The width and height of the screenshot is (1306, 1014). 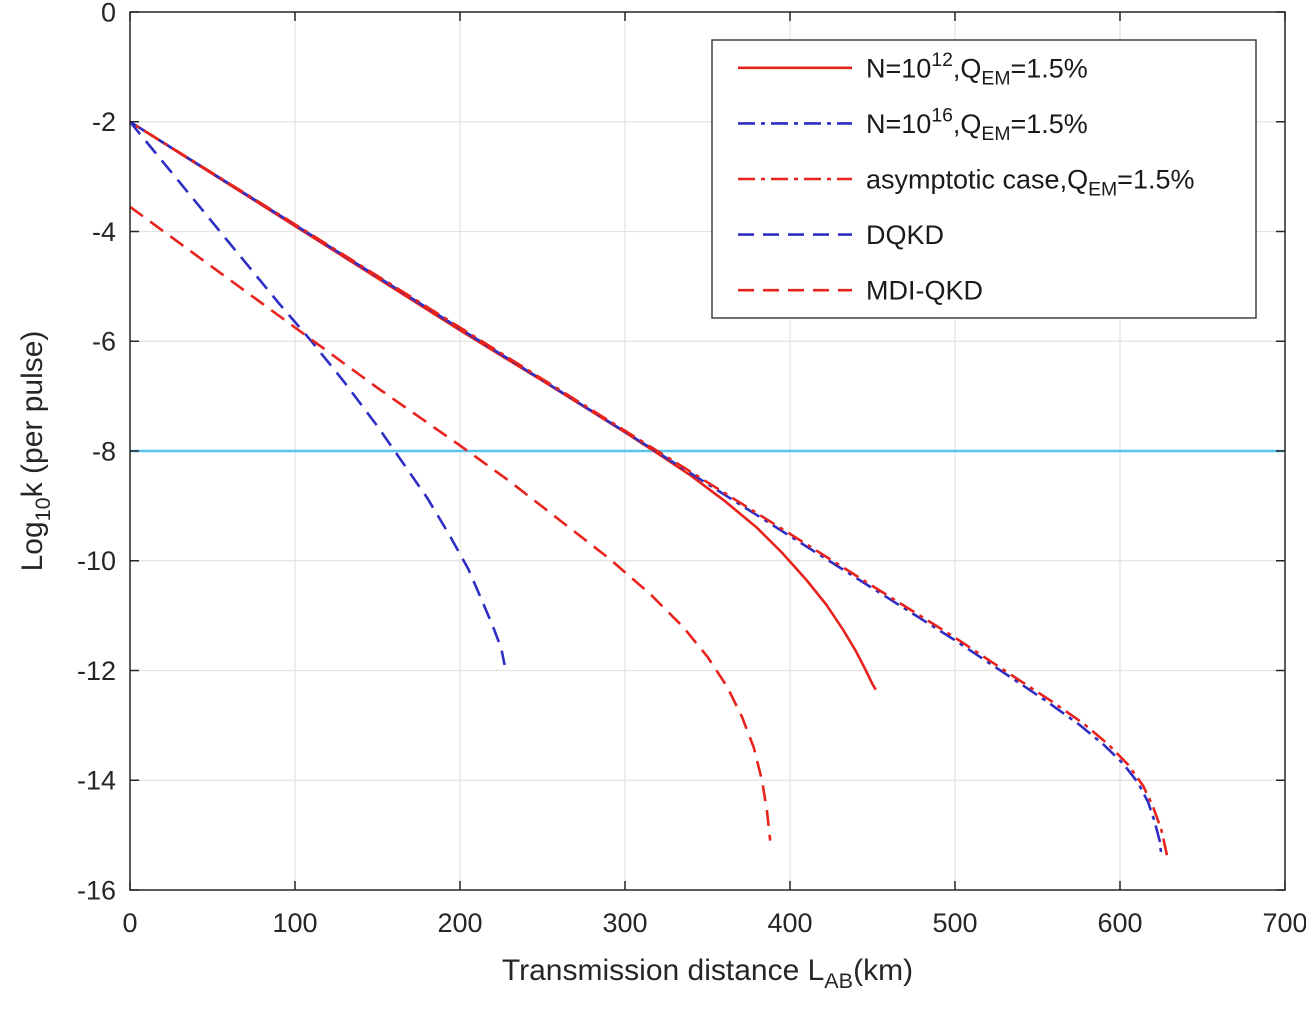 What do you see at coordinates (294, 923) in the screenshot?
I see `x-tick-label: 100` at bounding box center [294, 923].